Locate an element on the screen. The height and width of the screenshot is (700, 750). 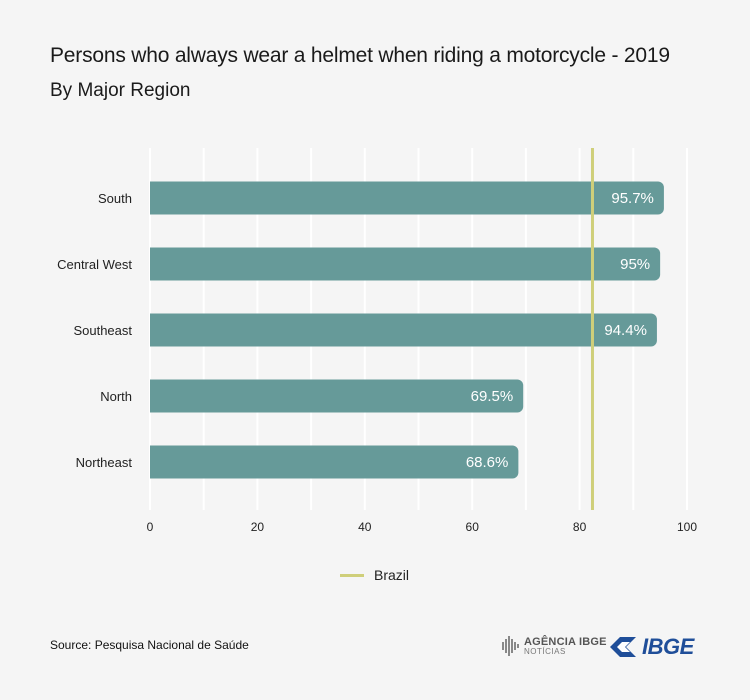
chart-subtitle: By Major Region is located at coordinates (120, 90).